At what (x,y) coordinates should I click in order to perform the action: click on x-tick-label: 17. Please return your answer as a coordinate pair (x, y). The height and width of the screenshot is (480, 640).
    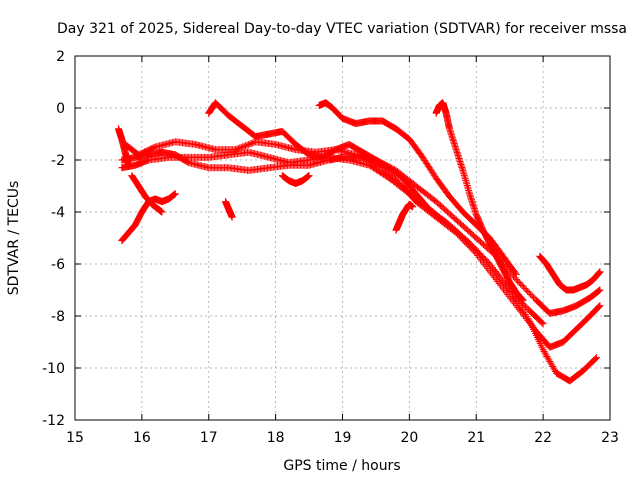
    Looking at the image, I should click on (209, 438).